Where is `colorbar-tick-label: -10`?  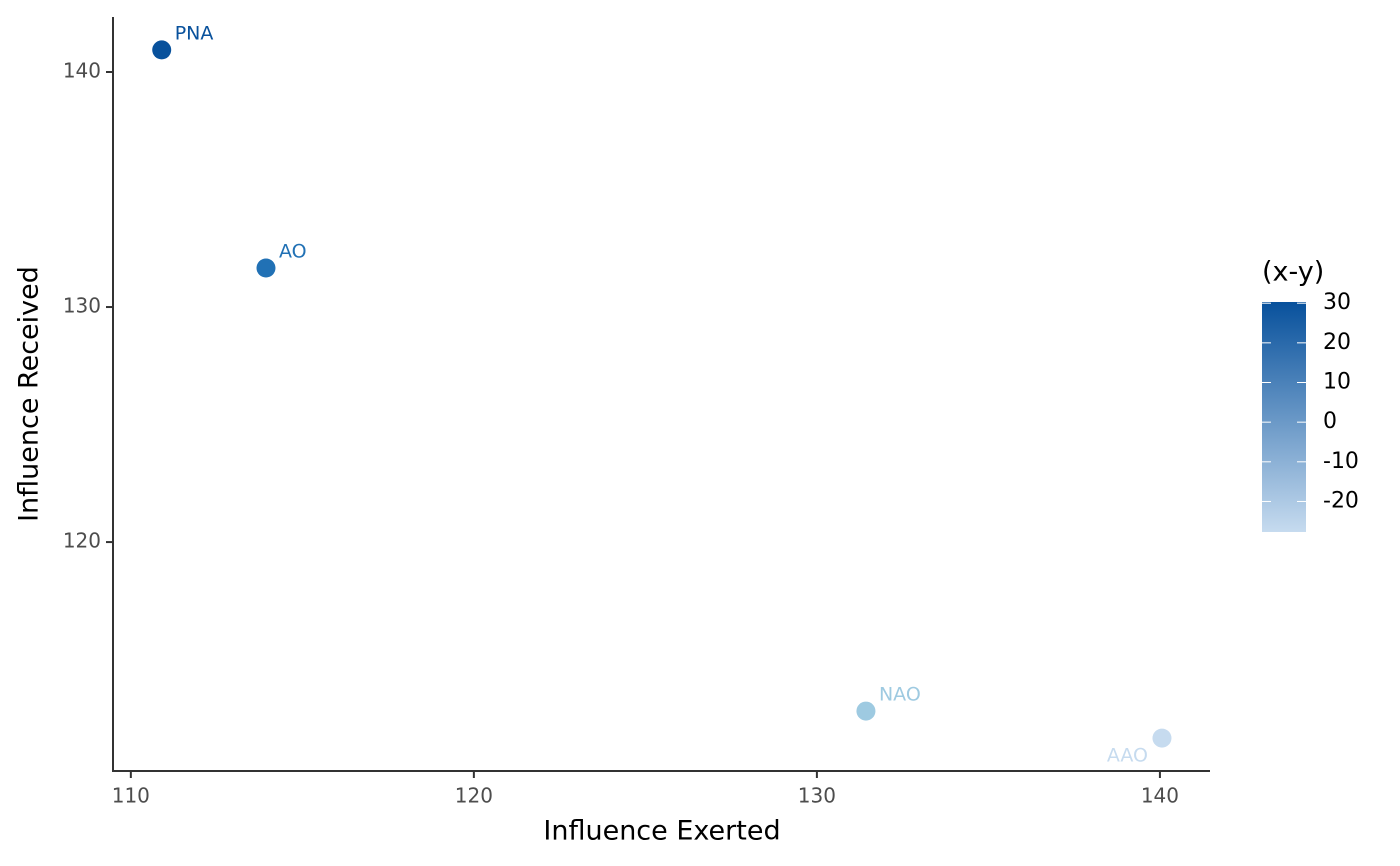
colorbar-tick-label: -10 is located at coordinates (1341, 461).